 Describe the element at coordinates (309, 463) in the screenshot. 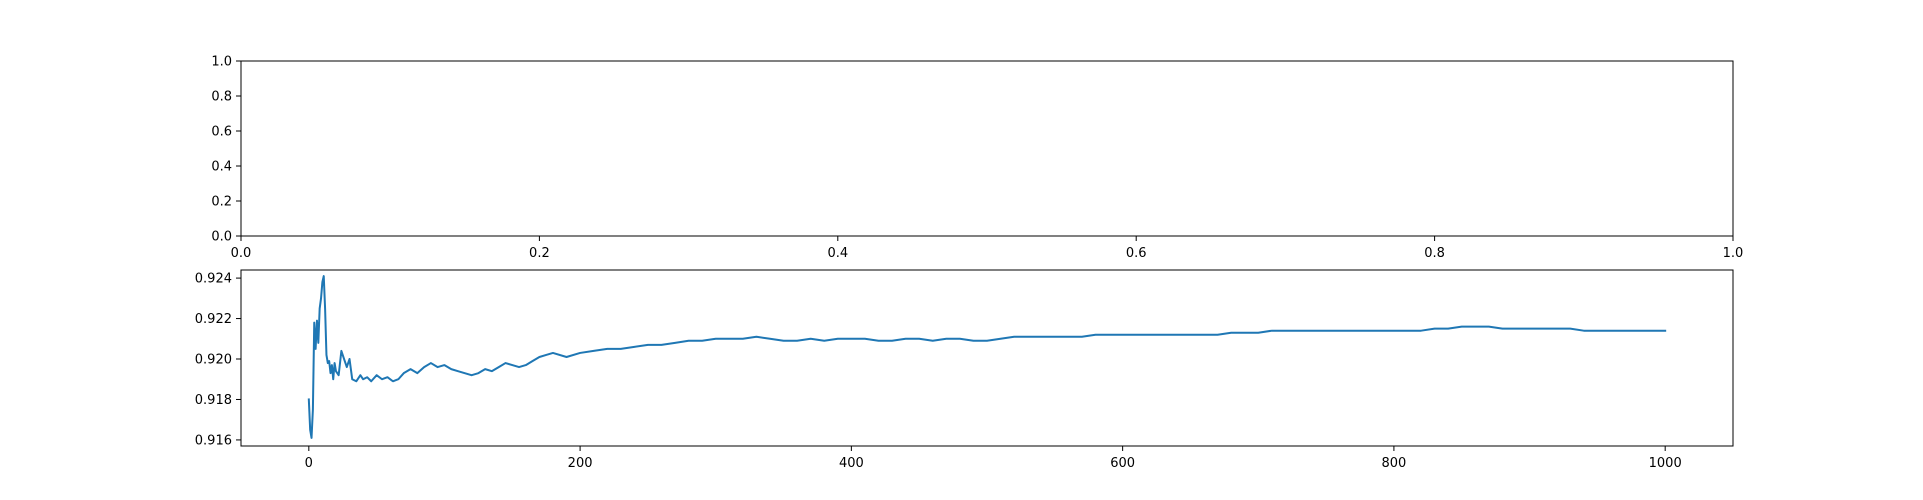

I see `bottom-x-tick-label-0: 0` at that location.